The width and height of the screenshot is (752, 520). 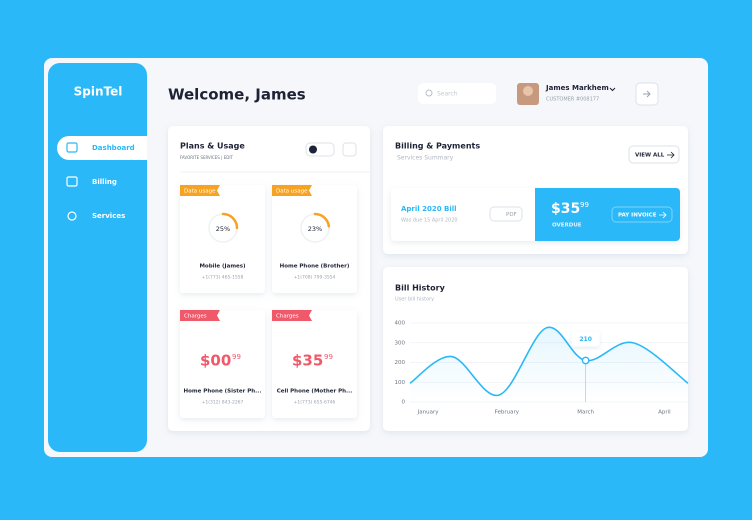 What do you see at coordinates (511, 215) in the screenshot?
I see `button-label: PDF` at bounding box center [511, 215].